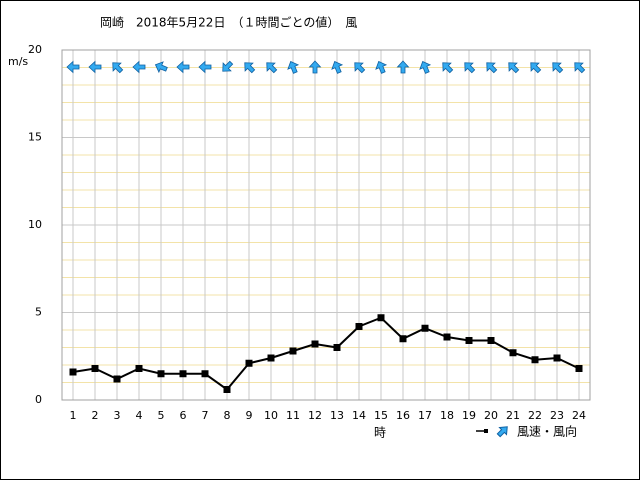  Describe the element at coordinates (403, 415) in the screenshot. I see `x-tick-label: 16` at that location.